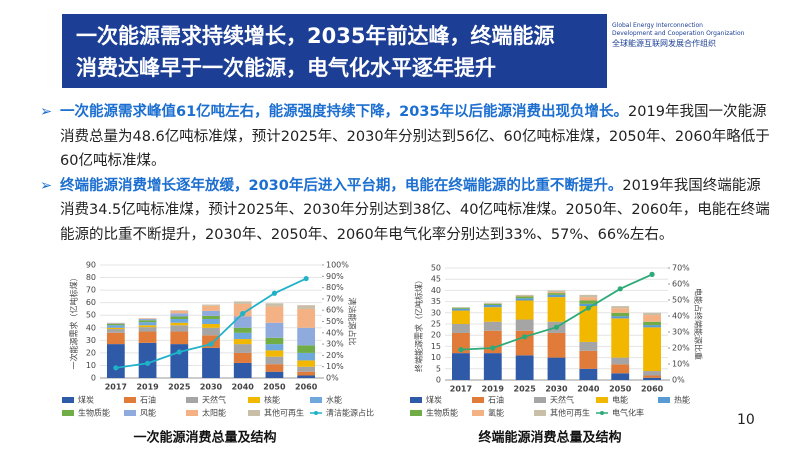 The width and height of the screenshot is (800, 450). Describe the element at coordinates (94, 413) in the screenshot. I see `legend-label: 生物质能` at that location.